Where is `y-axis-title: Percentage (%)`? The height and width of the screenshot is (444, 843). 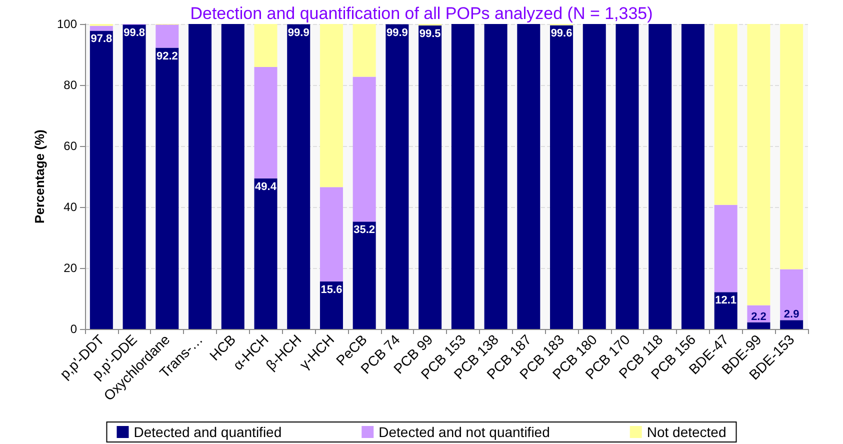 y-axis-title: Percentage (%) is located at coordinates (40, 177).